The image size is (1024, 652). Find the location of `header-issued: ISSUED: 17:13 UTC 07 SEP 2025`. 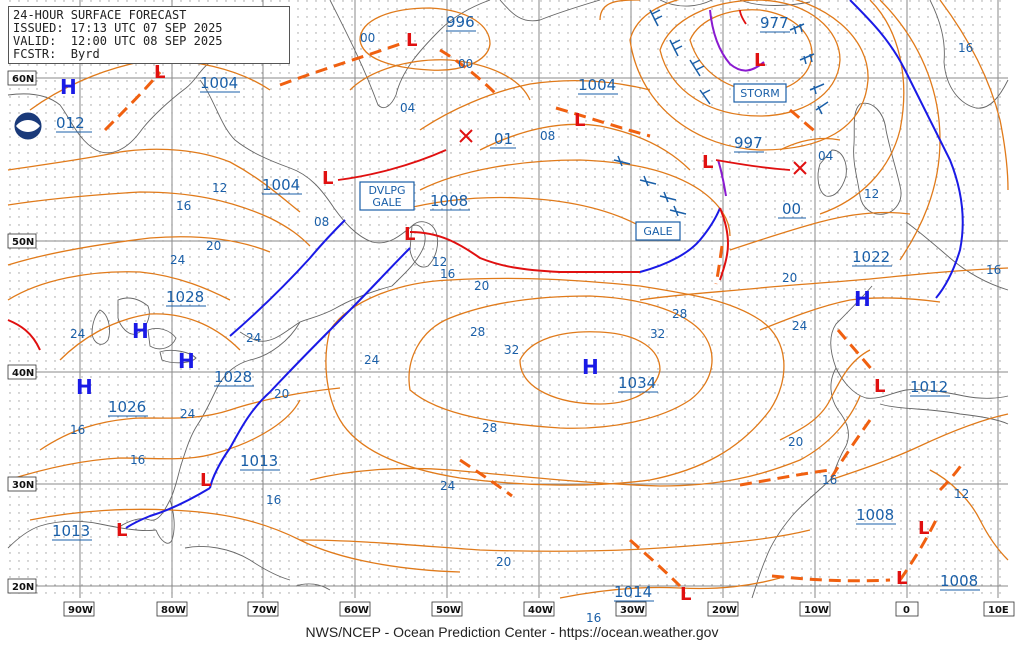

header-issued: ISSUED: 17:13 UTC 07 SEP 2025 is located at coordinates (118, 28).